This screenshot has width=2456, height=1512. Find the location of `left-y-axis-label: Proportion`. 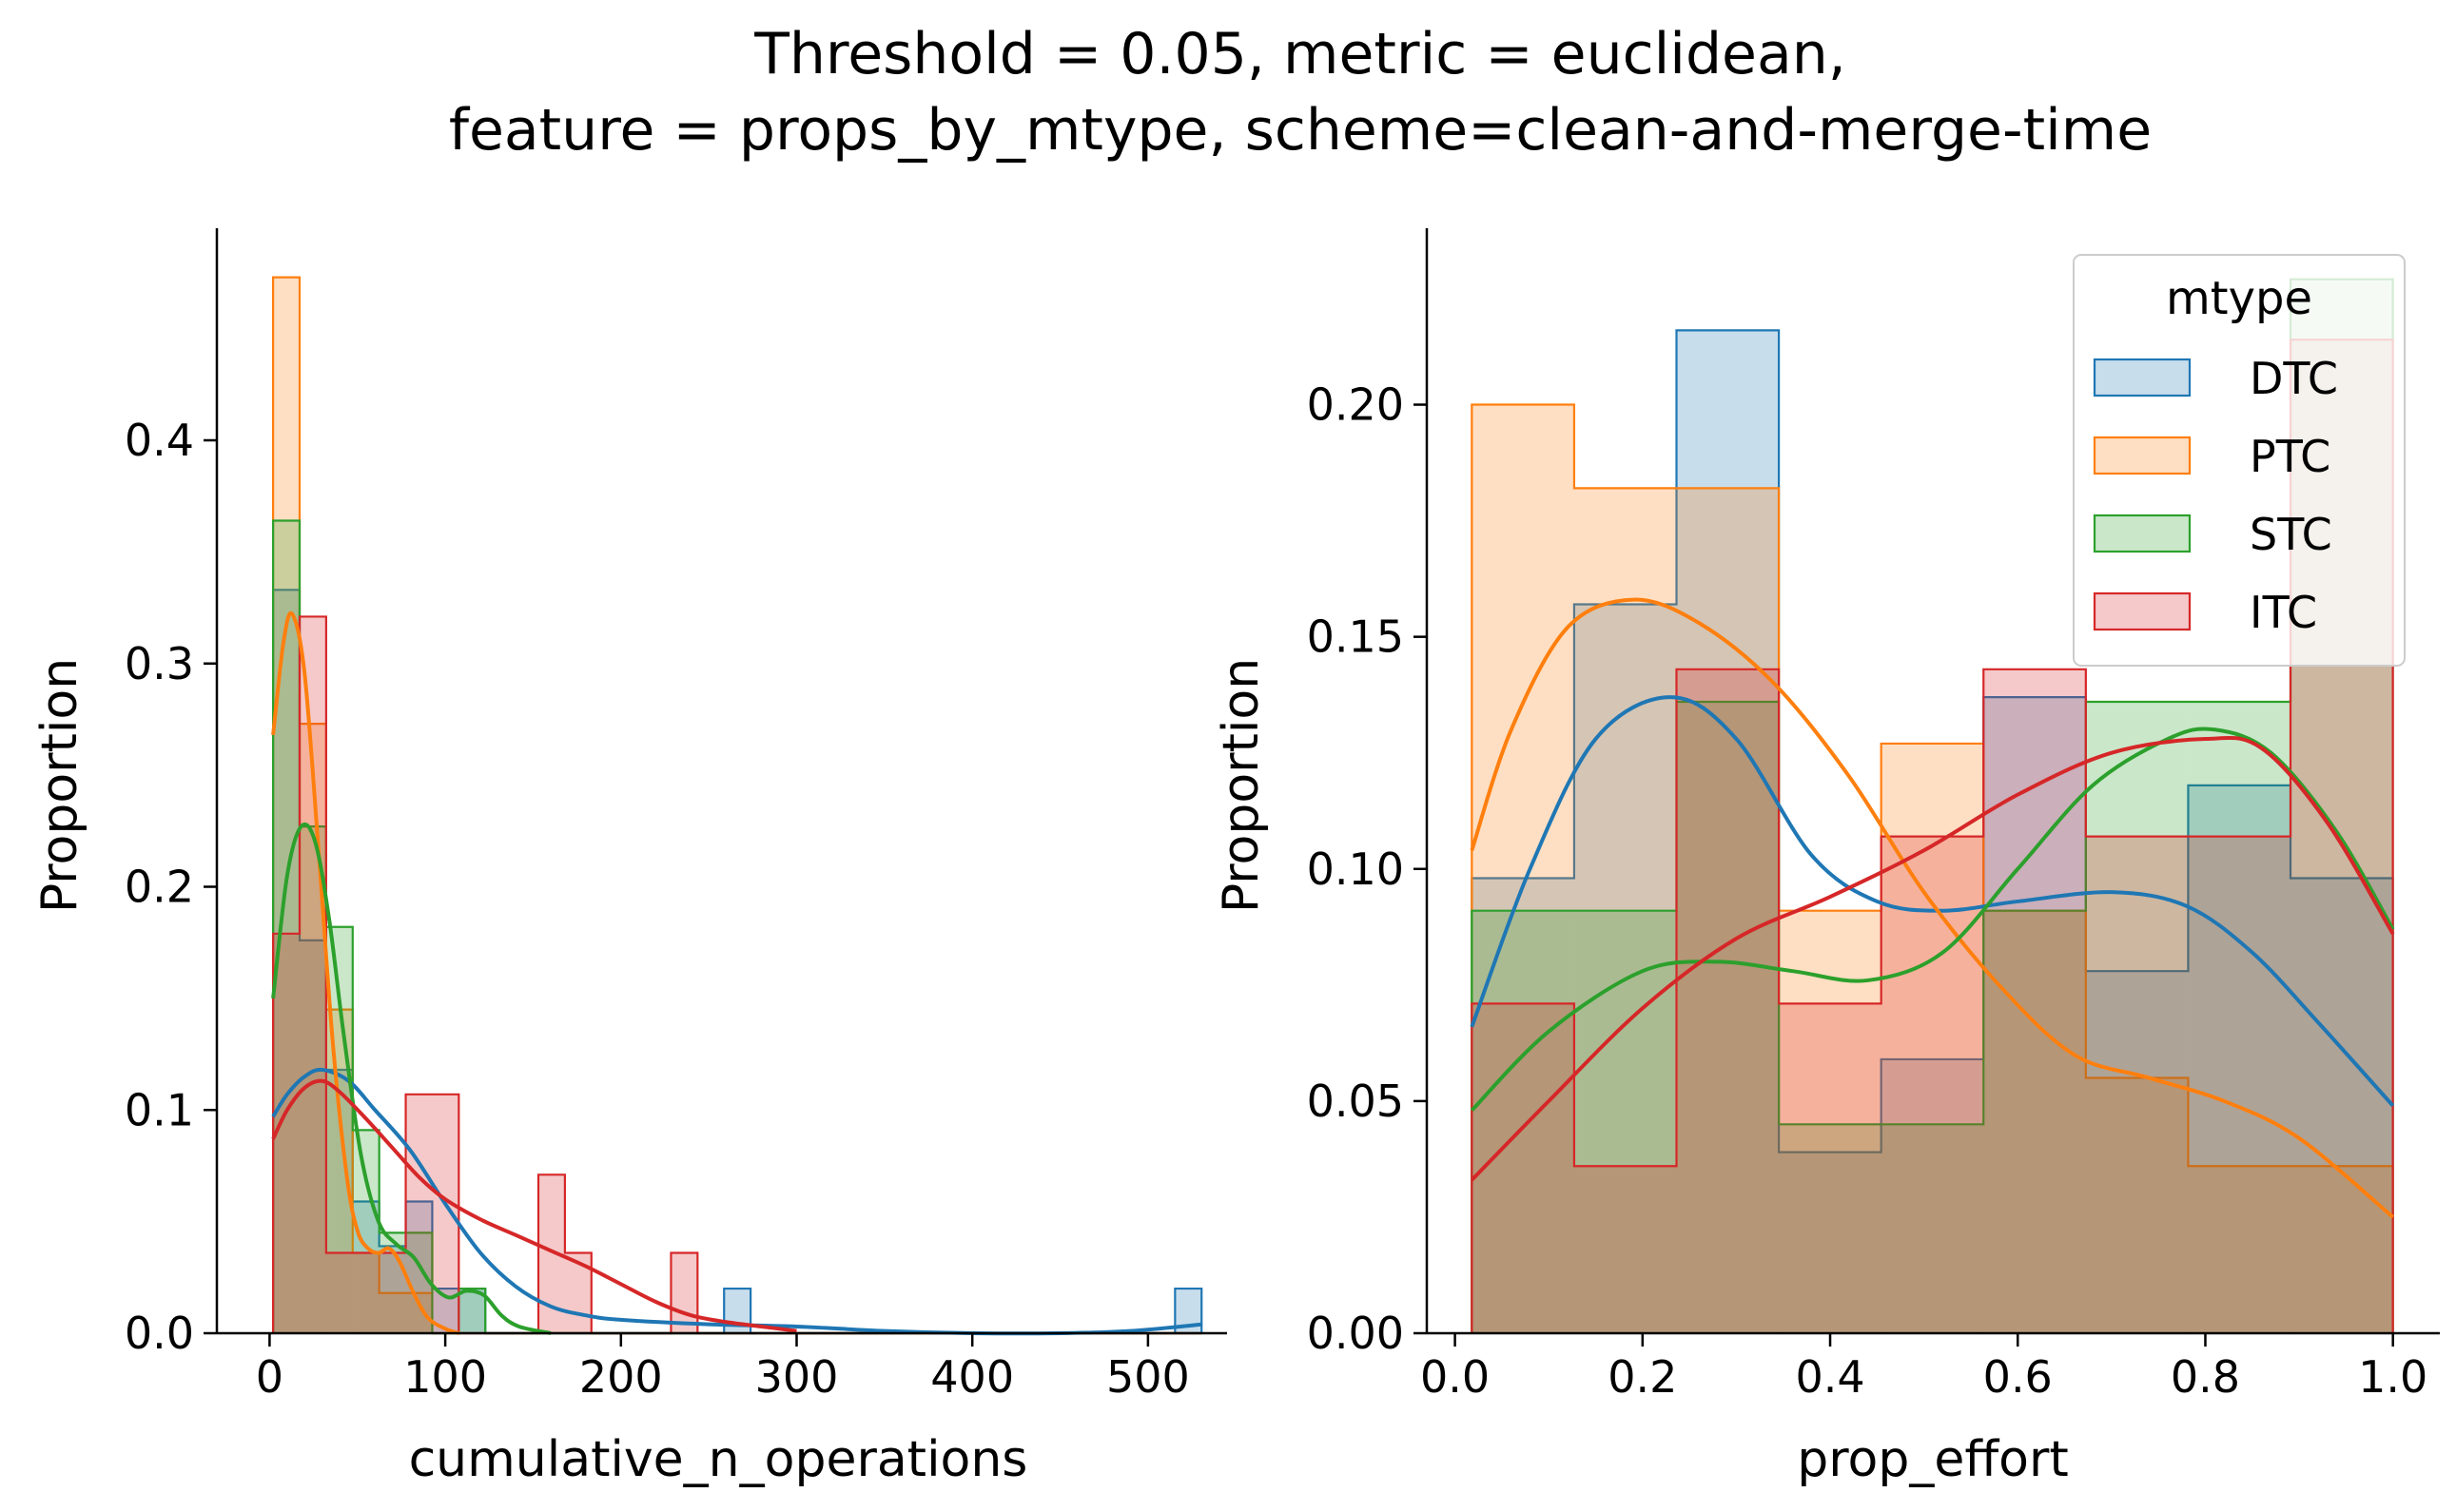

left-y-axis-label: Proportion is located at coordinates (59, 785).